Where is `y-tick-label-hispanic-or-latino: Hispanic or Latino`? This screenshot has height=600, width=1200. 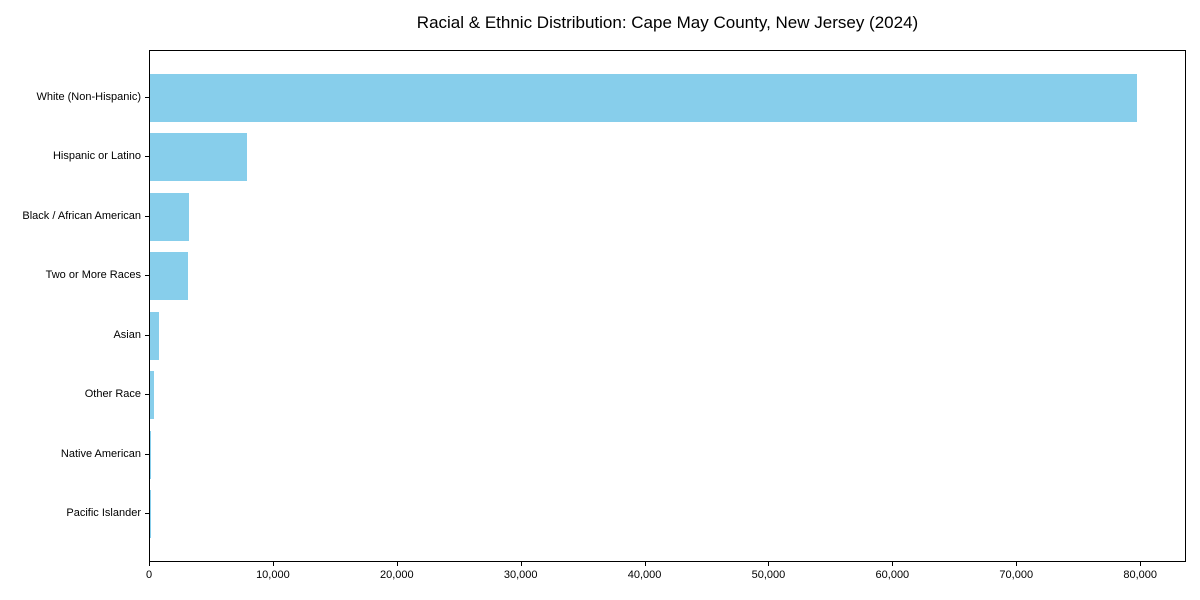 y-tick-label-hispanic-or-latino: Hispanic or Latino is located at coordinates (96, 156).